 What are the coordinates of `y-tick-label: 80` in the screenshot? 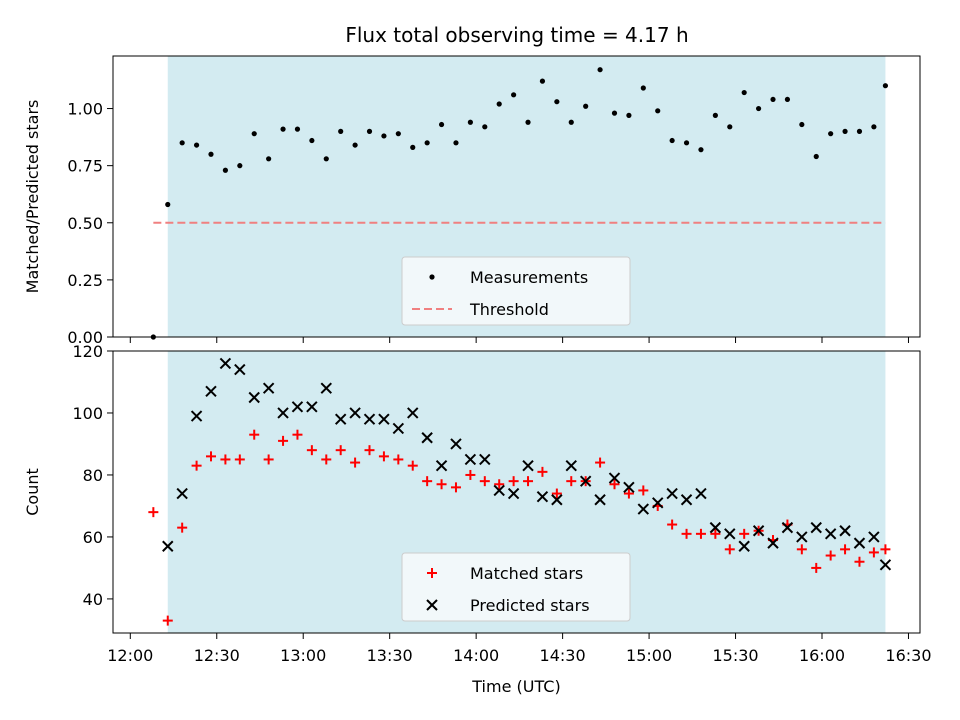 It's located at (93, 475).